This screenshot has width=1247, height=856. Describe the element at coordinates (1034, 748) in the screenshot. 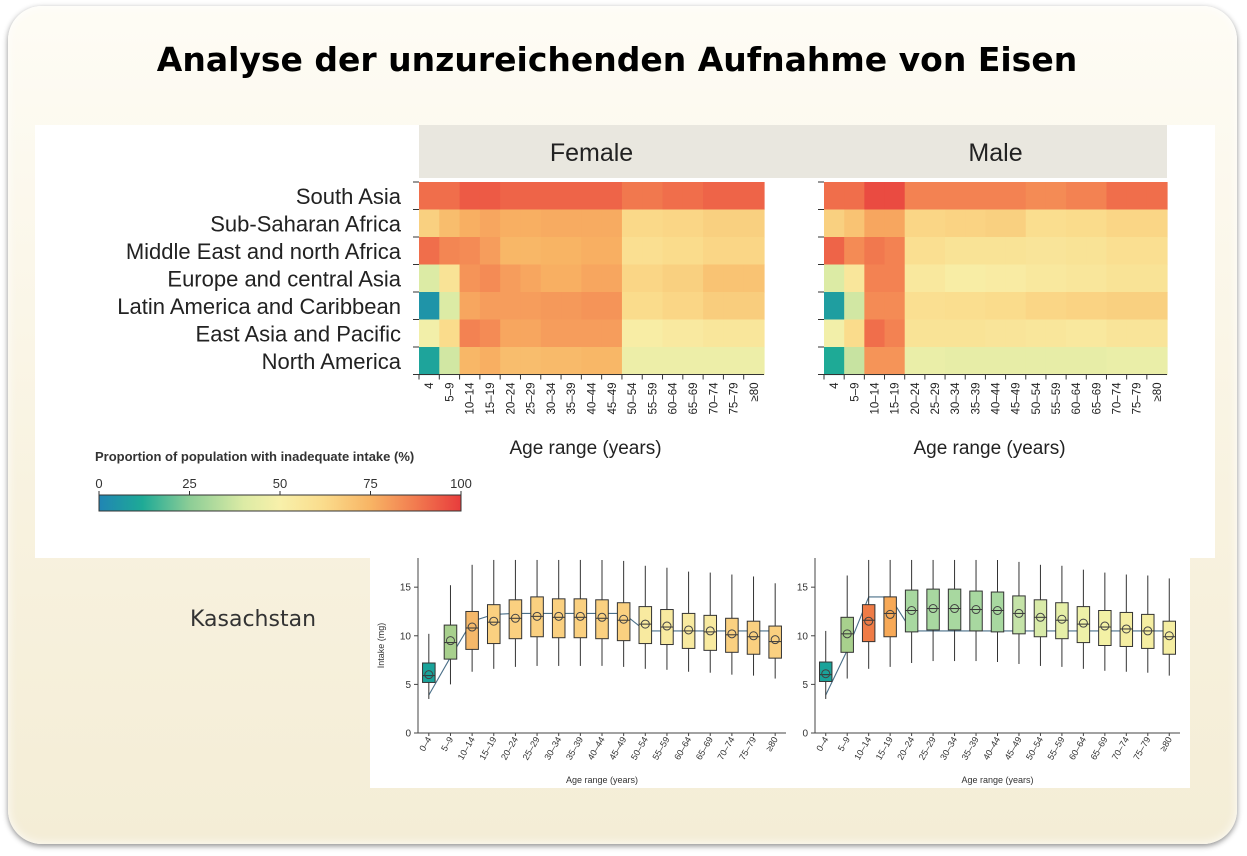

I see `boxplot-x-tick-label: 50–54` at that location.